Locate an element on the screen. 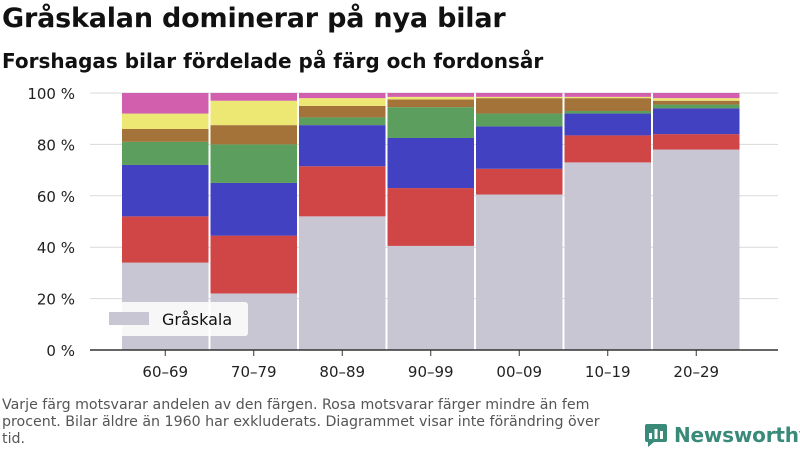 This screenshot has width=800, height=450. legend-swatch-graskala is located at coordinates (129, 318).